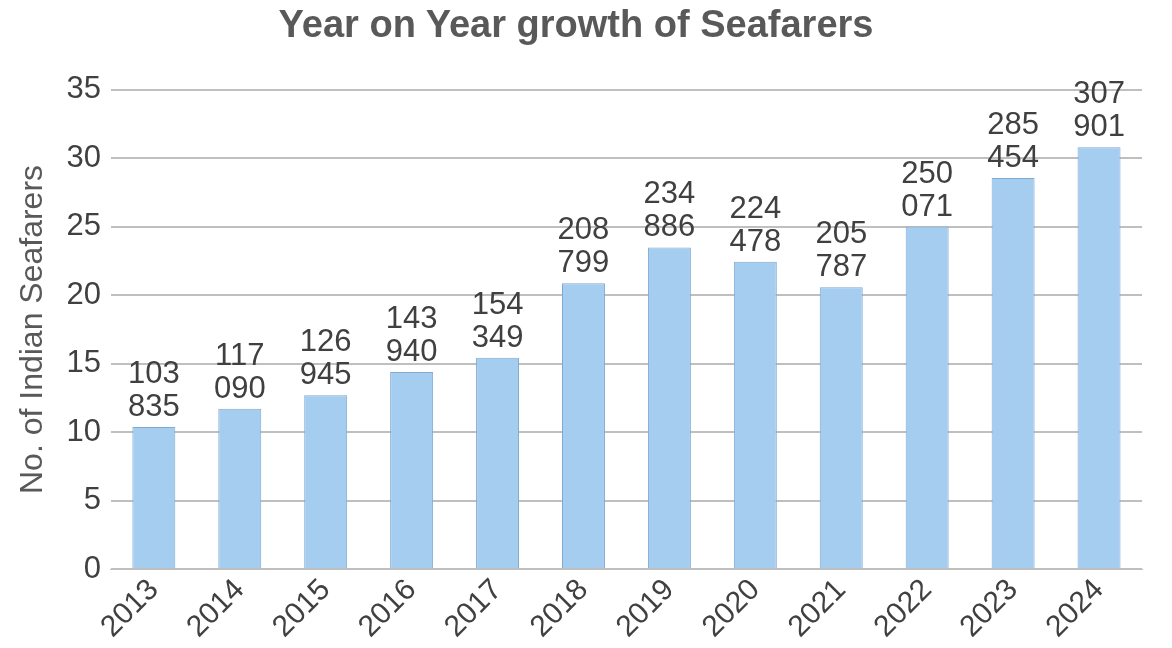 The height and width of the screenshot is (648, 1172). I want to click on y-tick-label: 20, so click(83, 293).